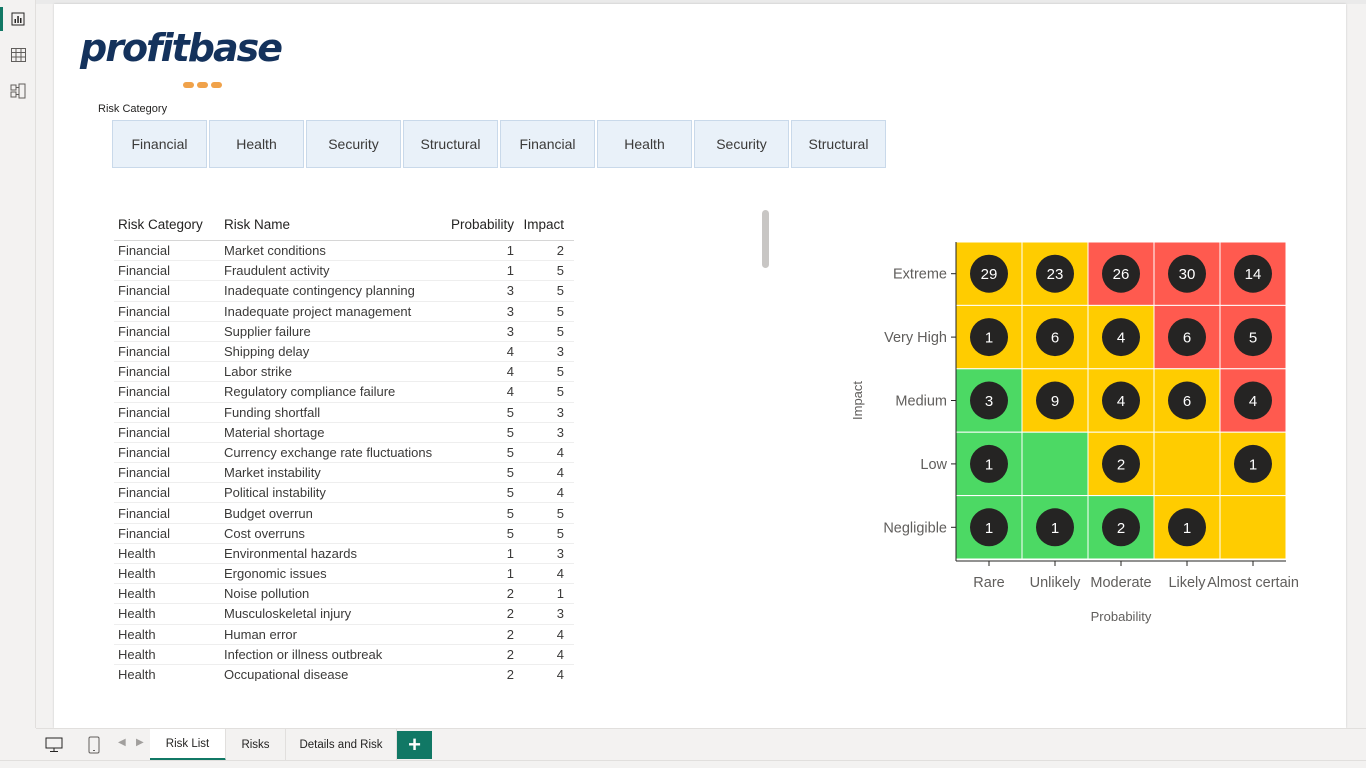 Image resolution: width=1366 pixels, height=768 pixels. What do you see at coordinates (94, 745) in the screenshot?
I see `mobile-layout-icon` at bounding box center [94, 745].